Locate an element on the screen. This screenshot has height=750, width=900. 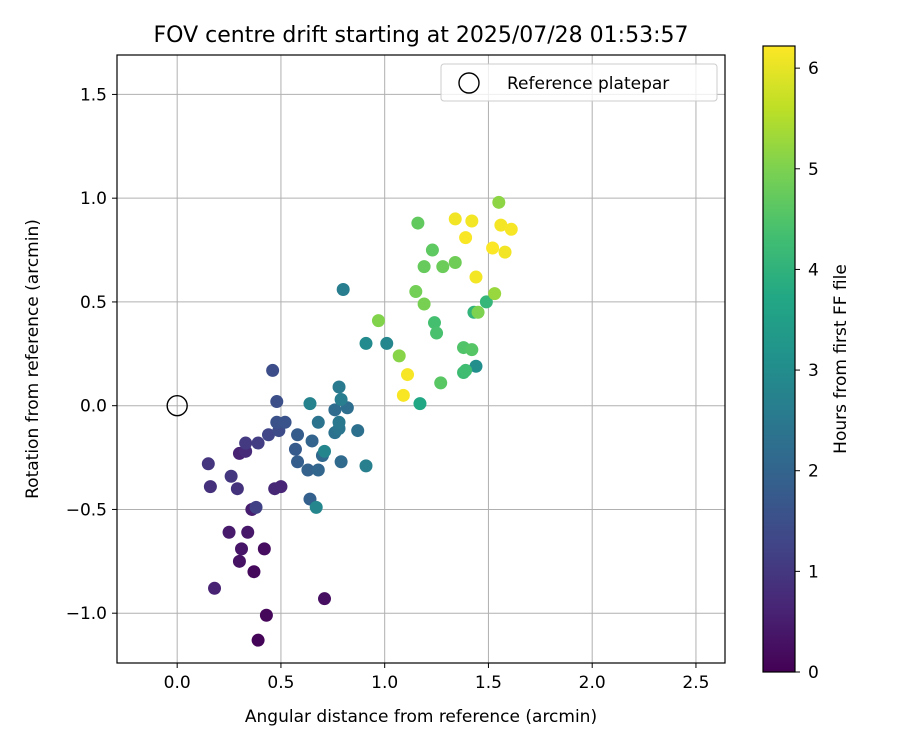
legend: Reference platepar is located at coordinates (579, 82).